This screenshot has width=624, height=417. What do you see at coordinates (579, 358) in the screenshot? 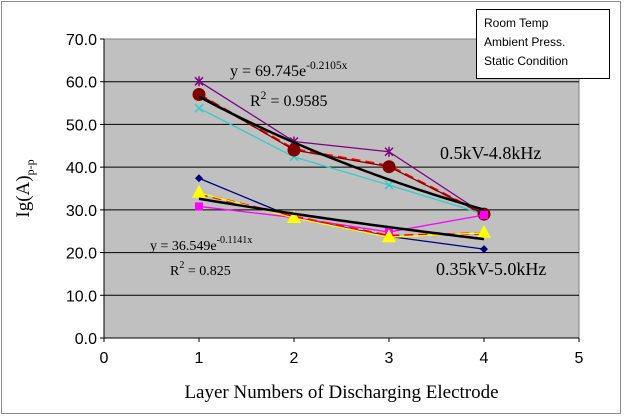
I see `x-tick-label: 5` at bounding box center [579, 358].